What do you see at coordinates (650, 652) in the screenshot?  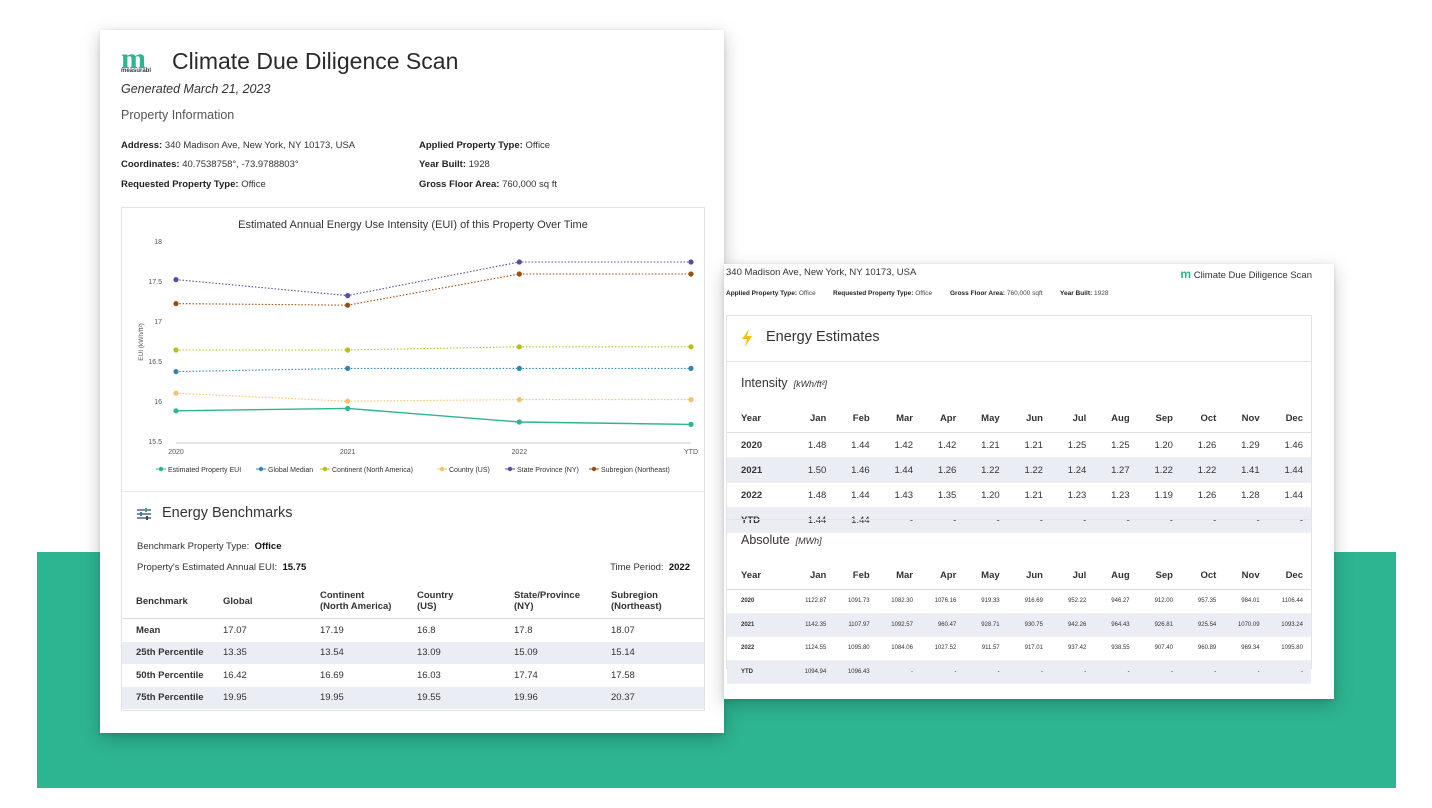 I see `benchmark-value: 15.14` at bounding box center [650, 652].